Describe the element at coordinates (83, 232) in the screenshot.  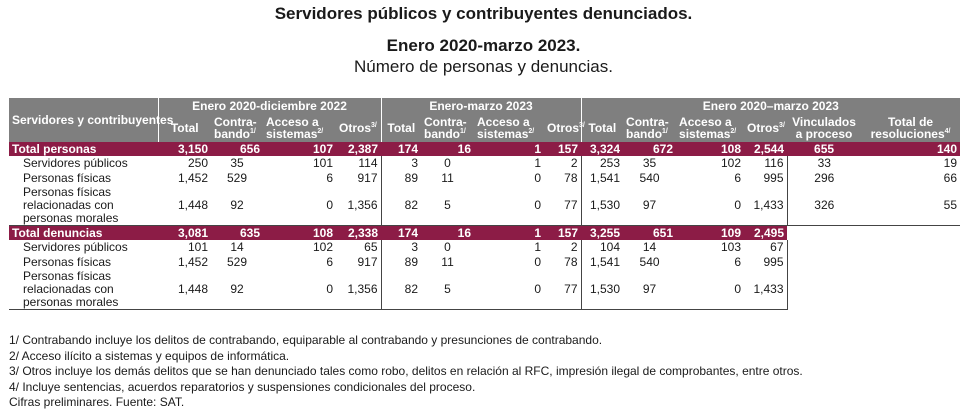
I see `row-label: Total denuncias` at that location.